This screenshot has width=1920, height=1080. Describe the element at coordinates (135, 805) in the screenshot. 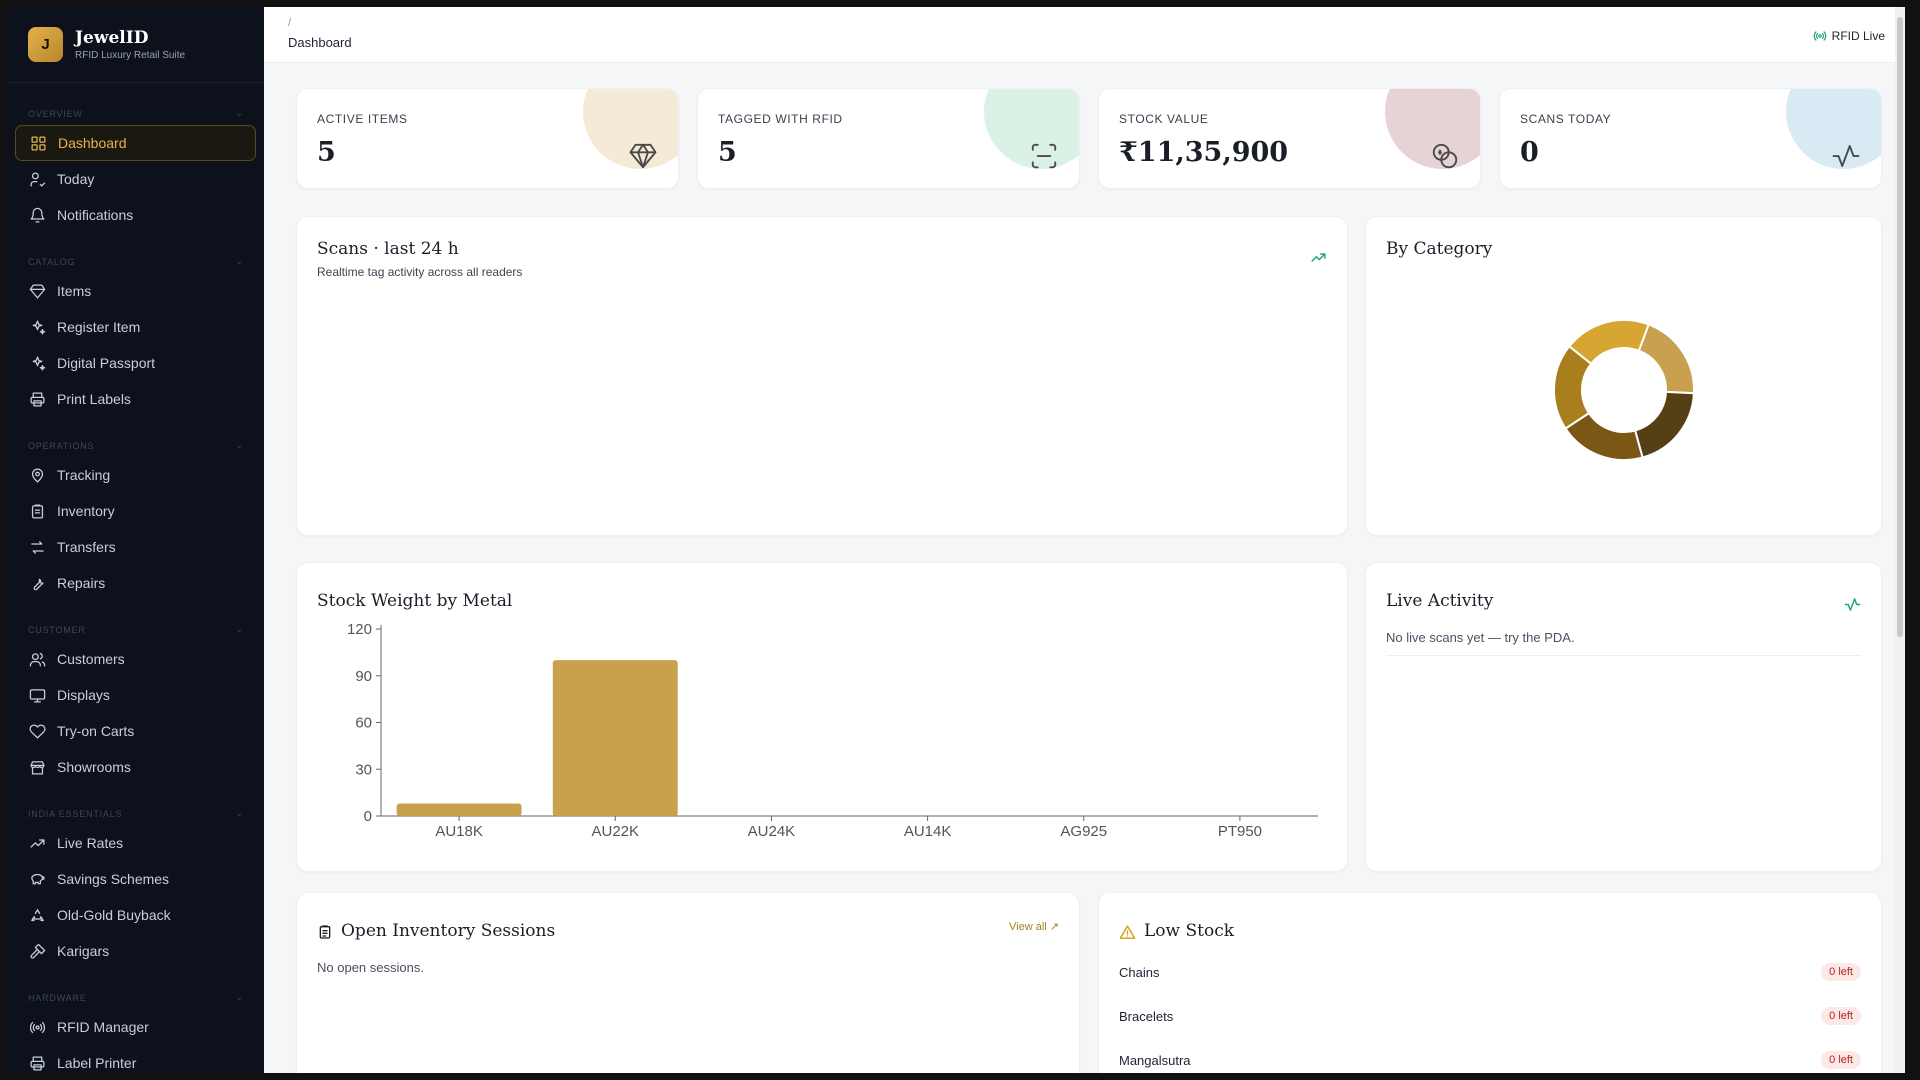

I see `sidebar-section-title: INDIA ESSENTIALS ⌄` at that location.